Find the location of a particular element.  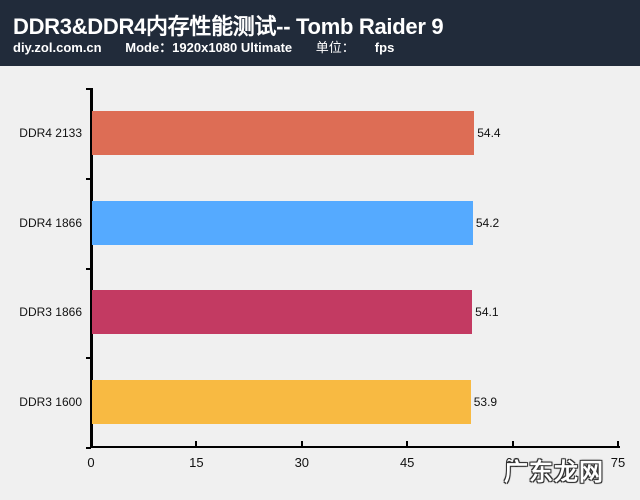

bar-value-label: 54.4 is located at coordinates (489, 132).